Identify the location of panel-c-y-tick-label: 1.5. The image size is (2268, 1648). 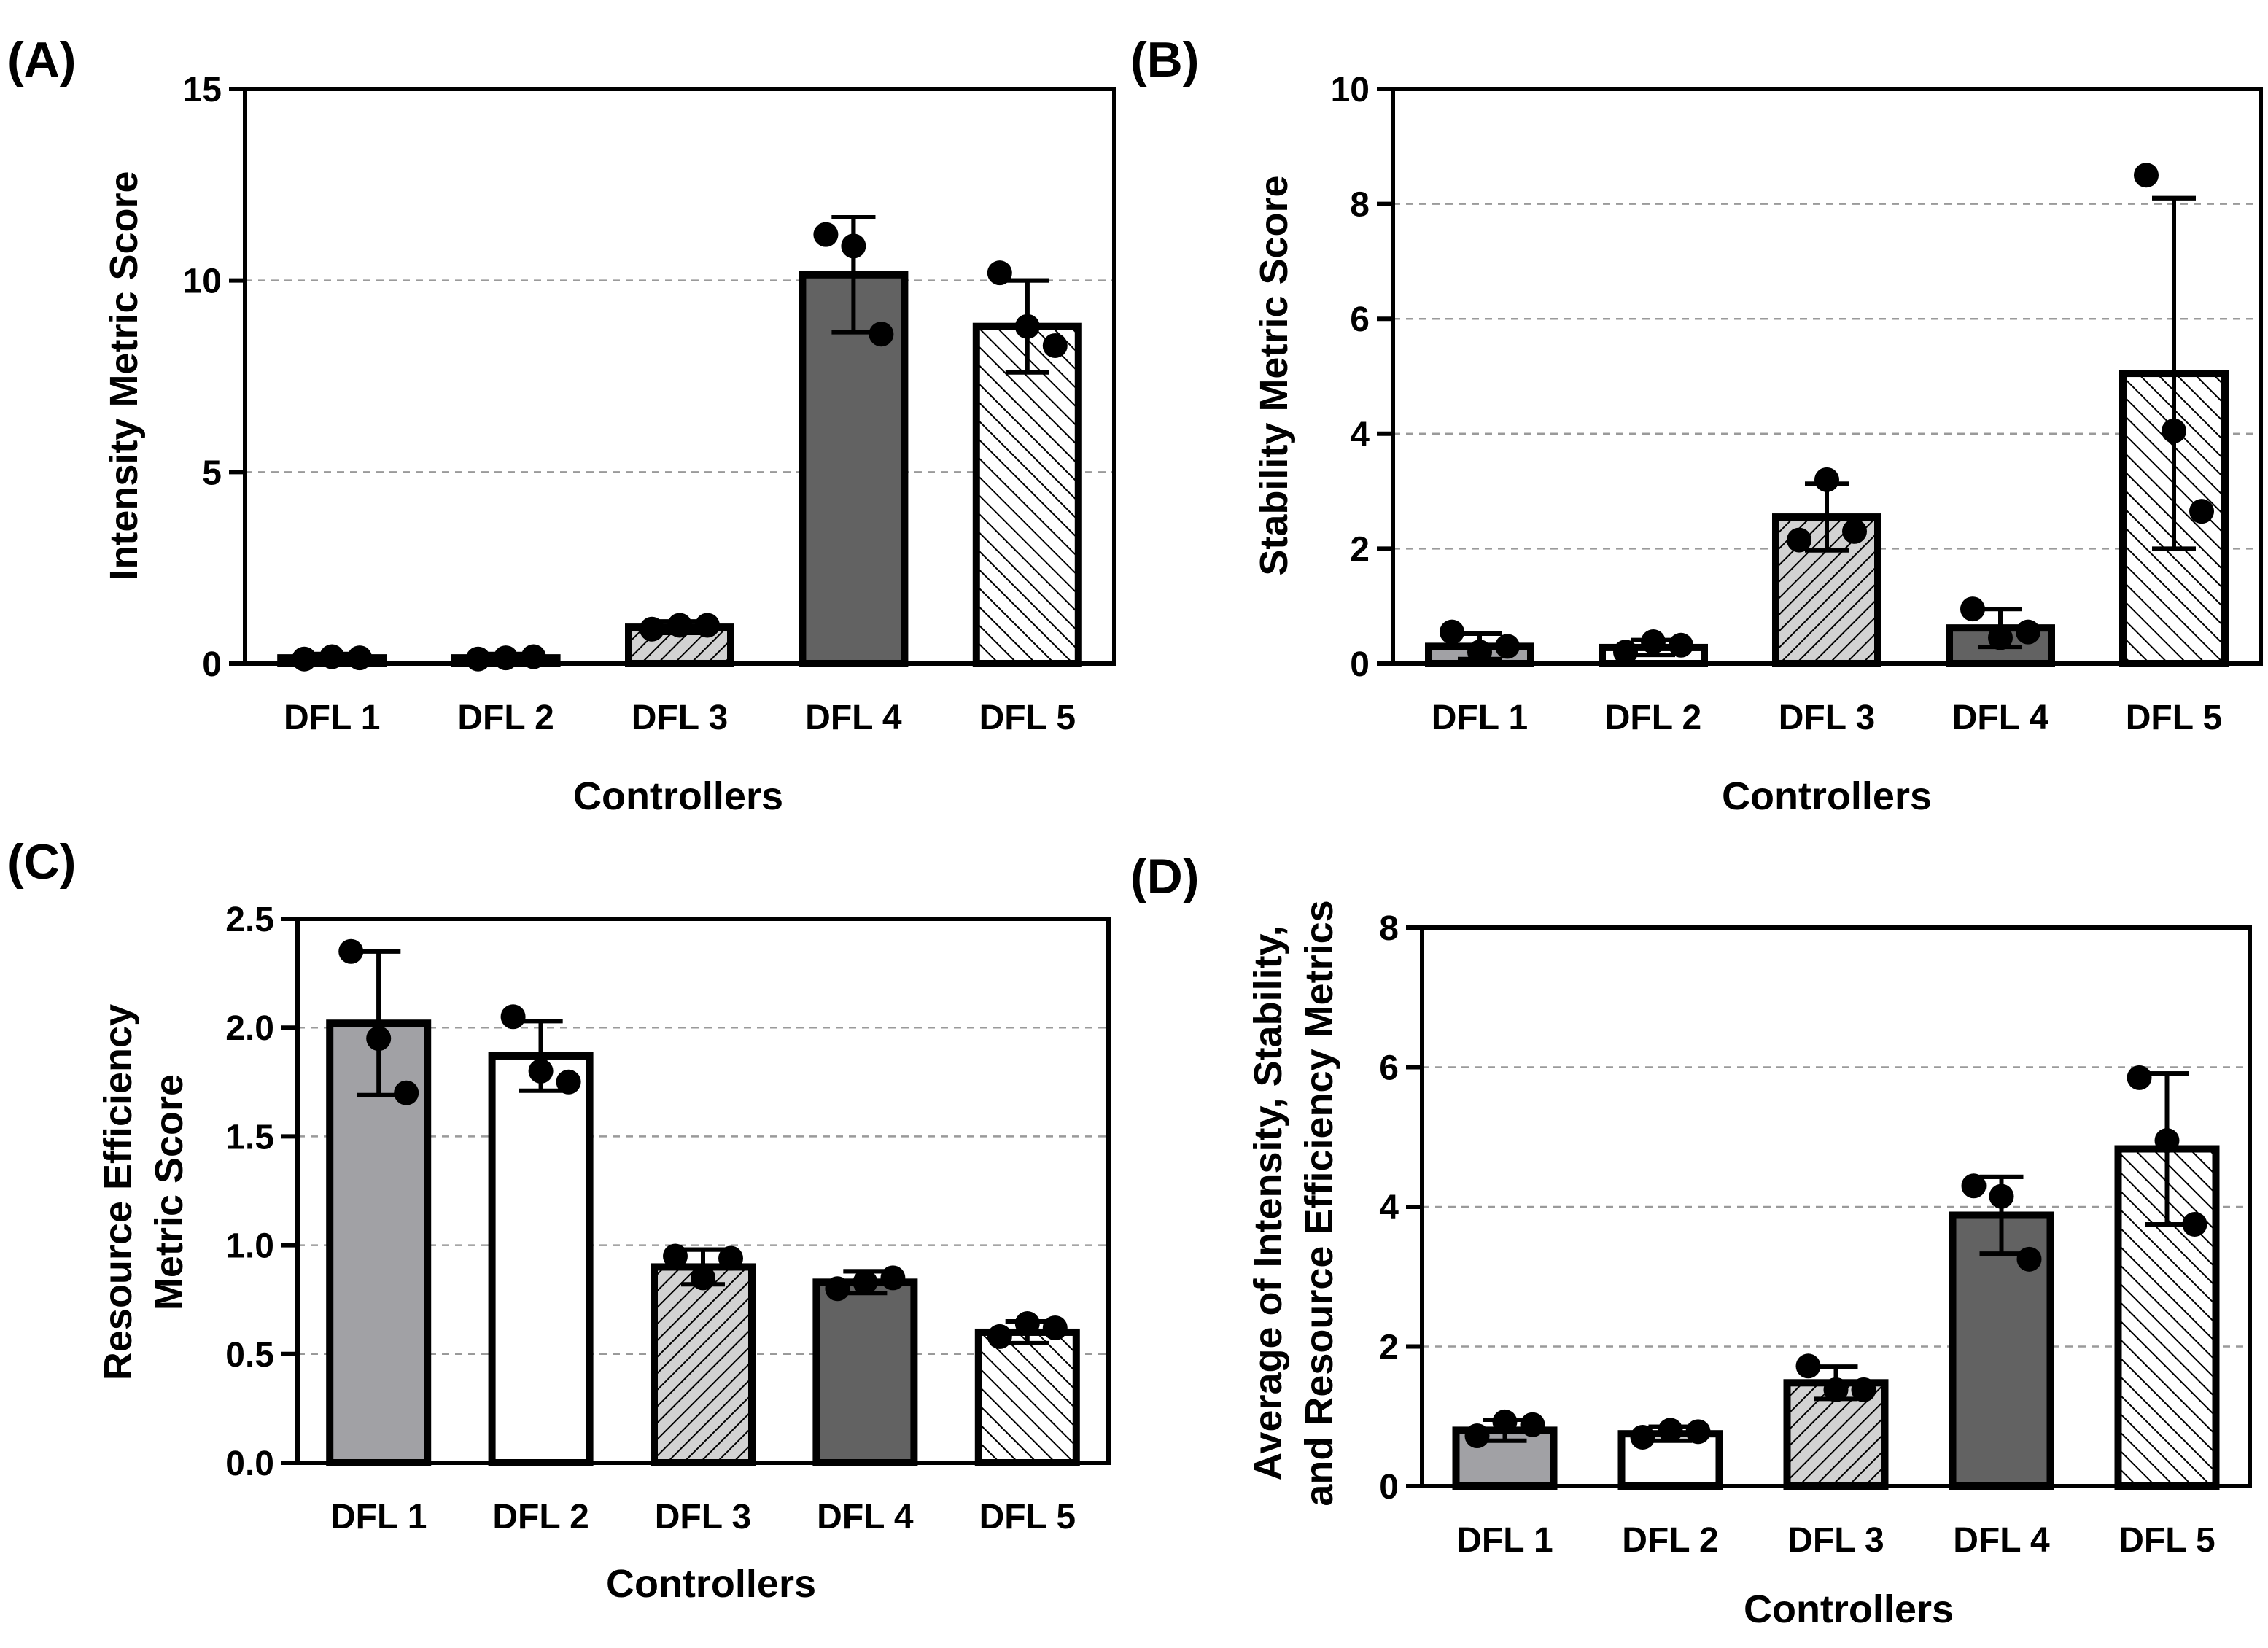
(250, 1137).